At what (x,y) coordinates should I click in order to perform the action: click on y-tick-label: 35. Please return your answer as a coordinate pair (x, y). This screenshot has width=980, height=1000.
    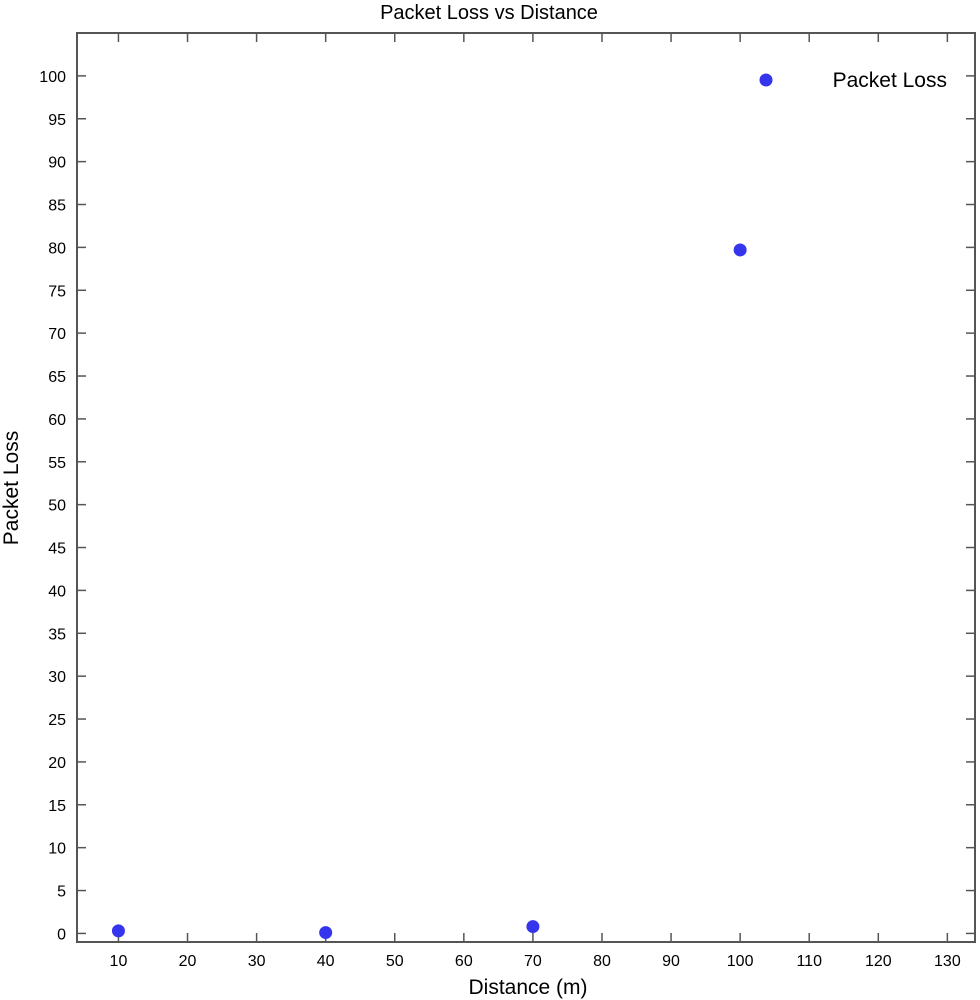
    Looking at the image, I should click on (57, 634).